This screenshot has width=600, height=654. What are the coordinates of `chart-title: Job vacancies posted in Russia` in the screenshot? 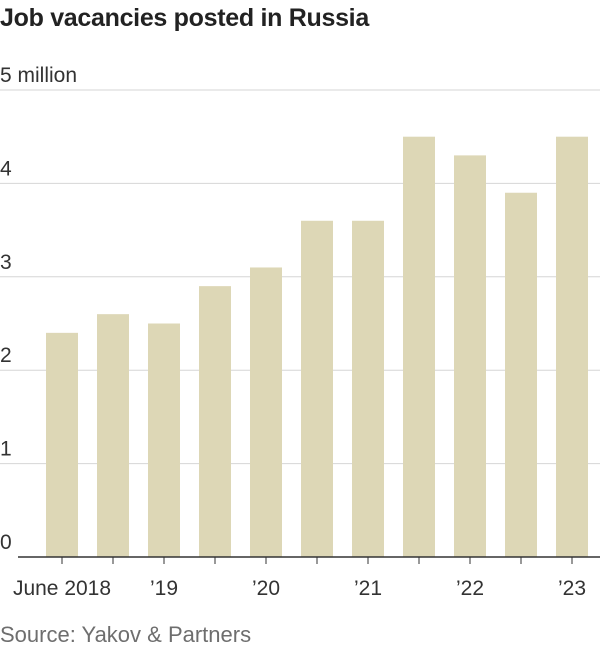 It's located at (184, 18).